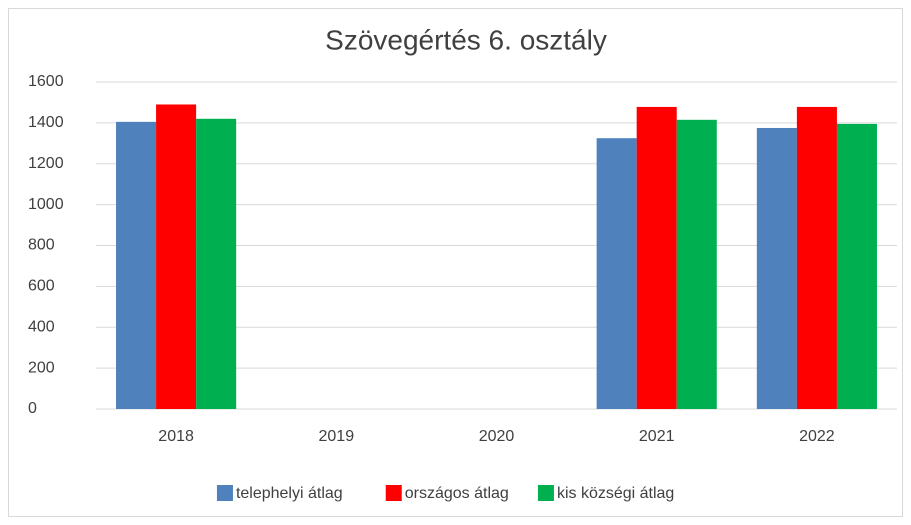 This screenshot has height=525, width=911. Describe the element at coordinates (41, 286) in the screenshot. I see `y-tick-label: 600` at that location.